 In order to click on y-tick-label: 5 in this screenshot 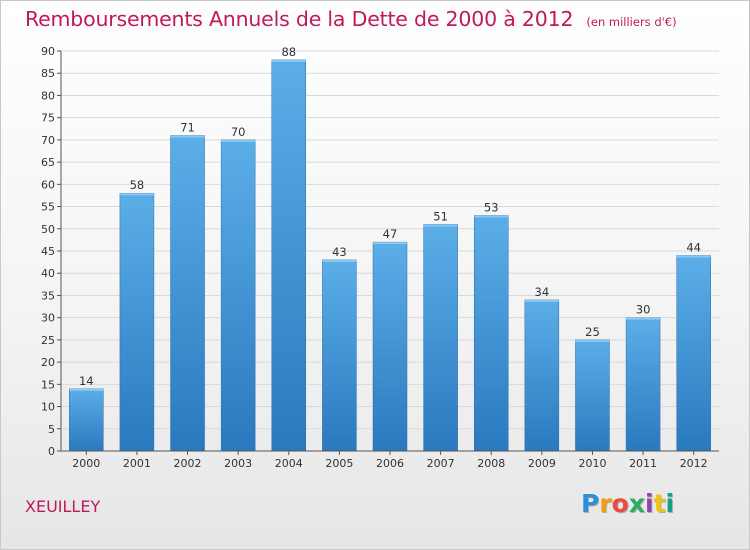, I will do `click(51, 429)`.